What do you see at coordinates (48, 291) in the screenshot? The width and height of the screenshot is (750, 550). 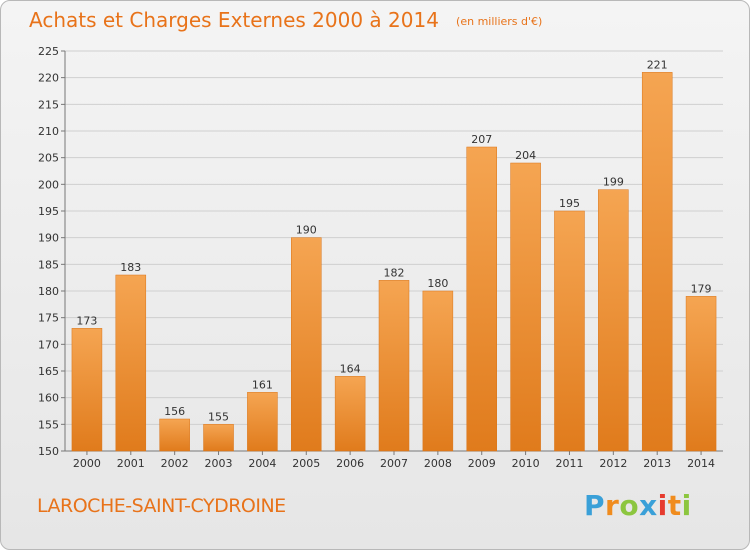 I see `y-tick-label: 180` at bounding box center [48, 291].